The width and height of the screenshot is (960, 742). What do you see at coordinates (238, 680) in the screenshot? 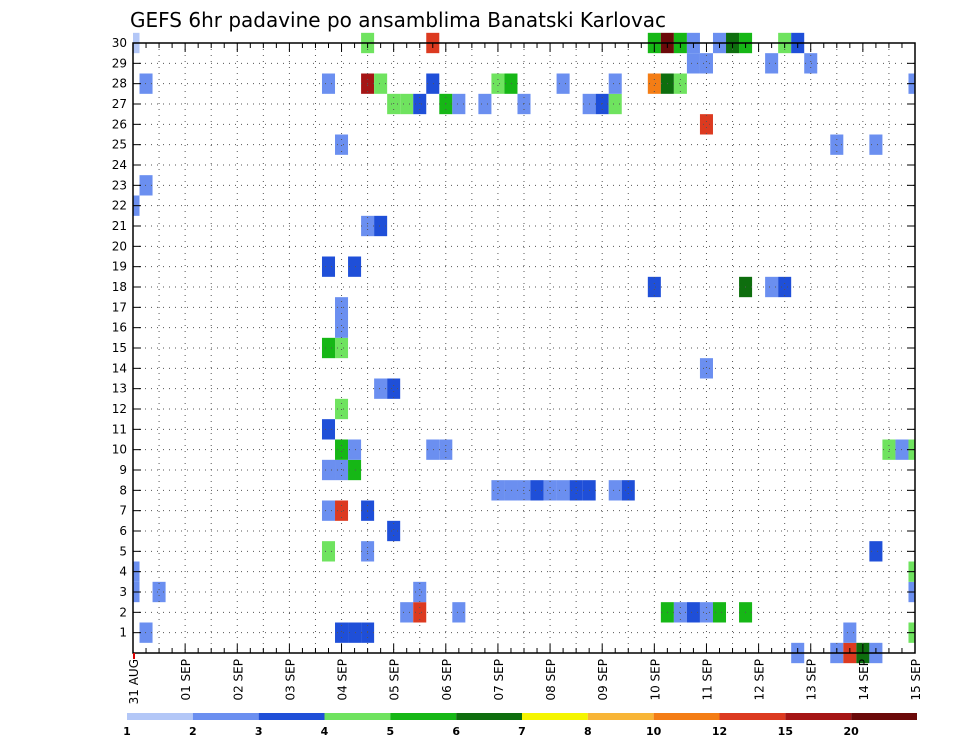
I see `x-tick-label: 02 SEP` at bounding box center [238, 680].